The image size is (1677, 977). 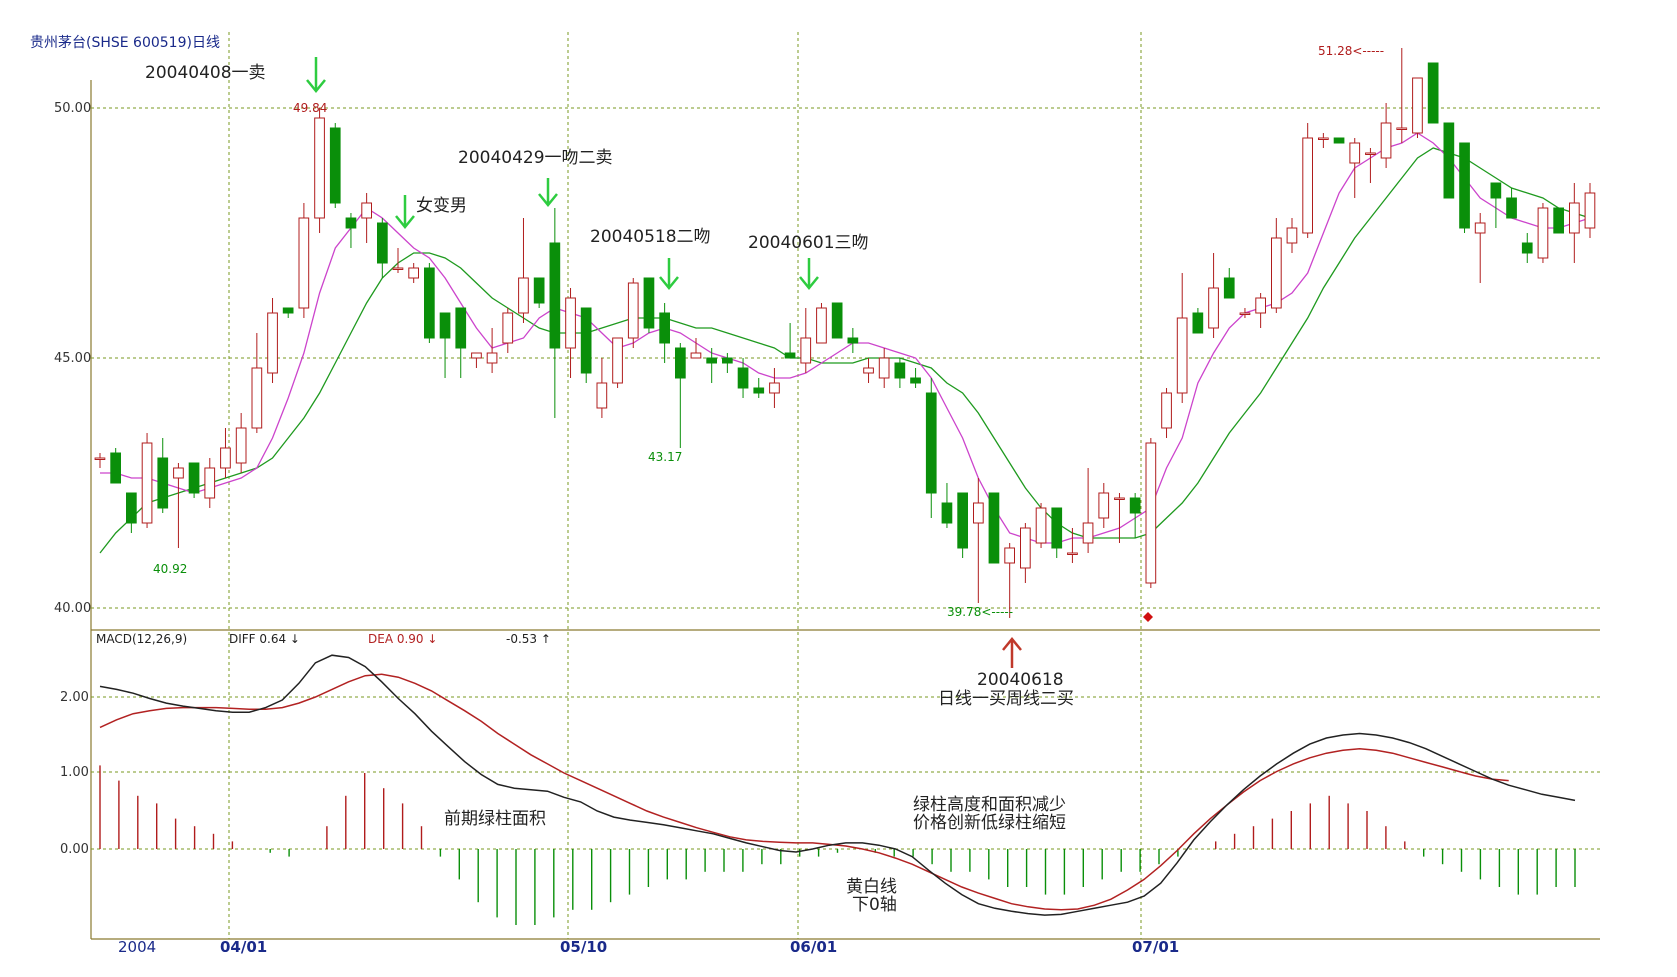 What do you see at coordinates (813, 947) in the screenshot?
I see `x-tick-label: 06/01` at bounding box center [813, 947].